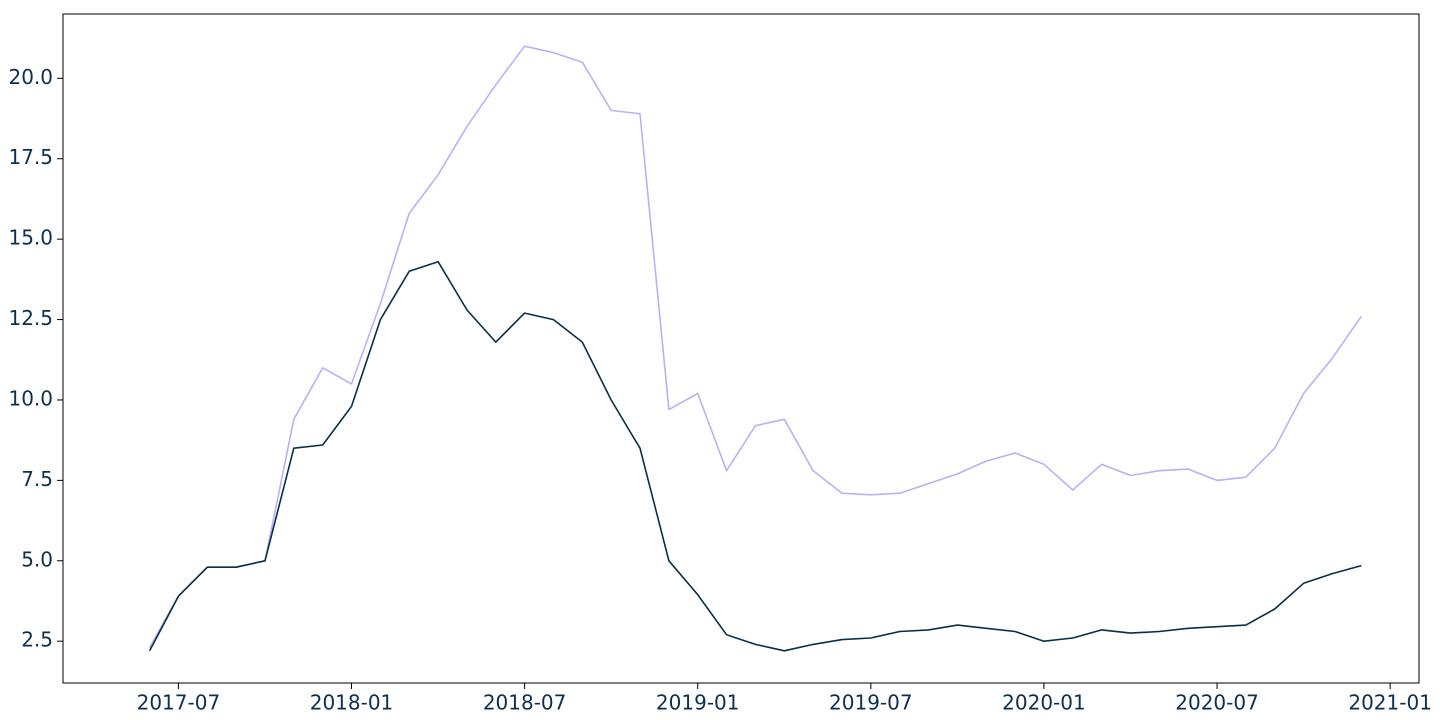  I want to click on x-tick-label: 2020-07, so click(1217, 703).